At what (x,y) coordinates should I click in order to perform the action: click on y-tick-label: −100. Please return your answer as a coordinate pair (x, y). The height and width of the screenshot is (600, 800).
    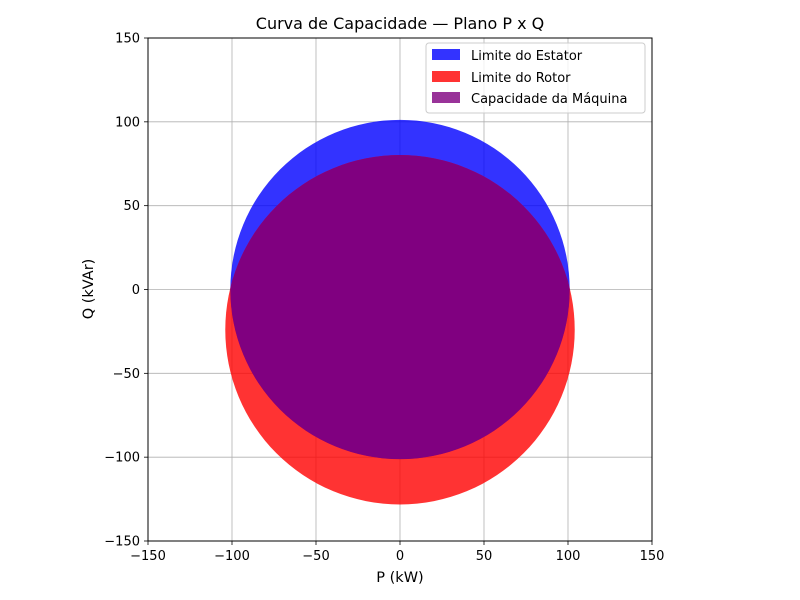
    Looking at the image, I should click on (122, 458).